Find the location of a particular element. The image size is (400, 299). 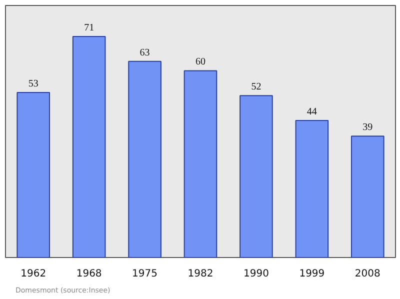

data-label: 52 is located at coordinates (256, 87).